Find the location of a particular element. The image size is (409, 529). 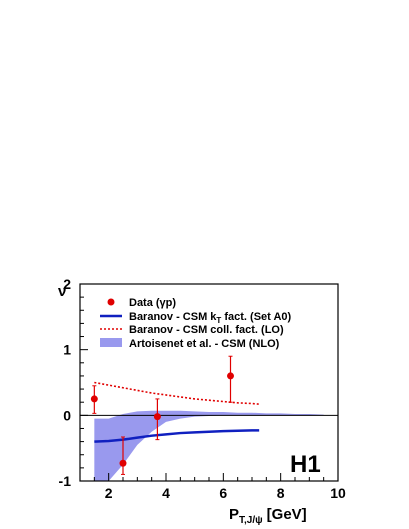

x-axis-title-unit: [GeV] is located at coordinates (287, 514).